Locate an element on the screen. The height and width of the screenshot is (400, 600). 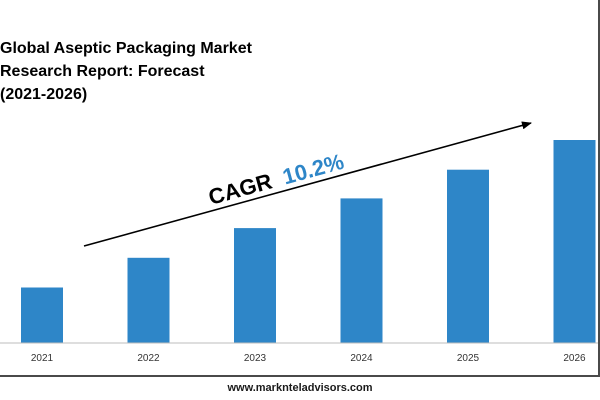
bar-2023 is located at coordinates (255, 285).